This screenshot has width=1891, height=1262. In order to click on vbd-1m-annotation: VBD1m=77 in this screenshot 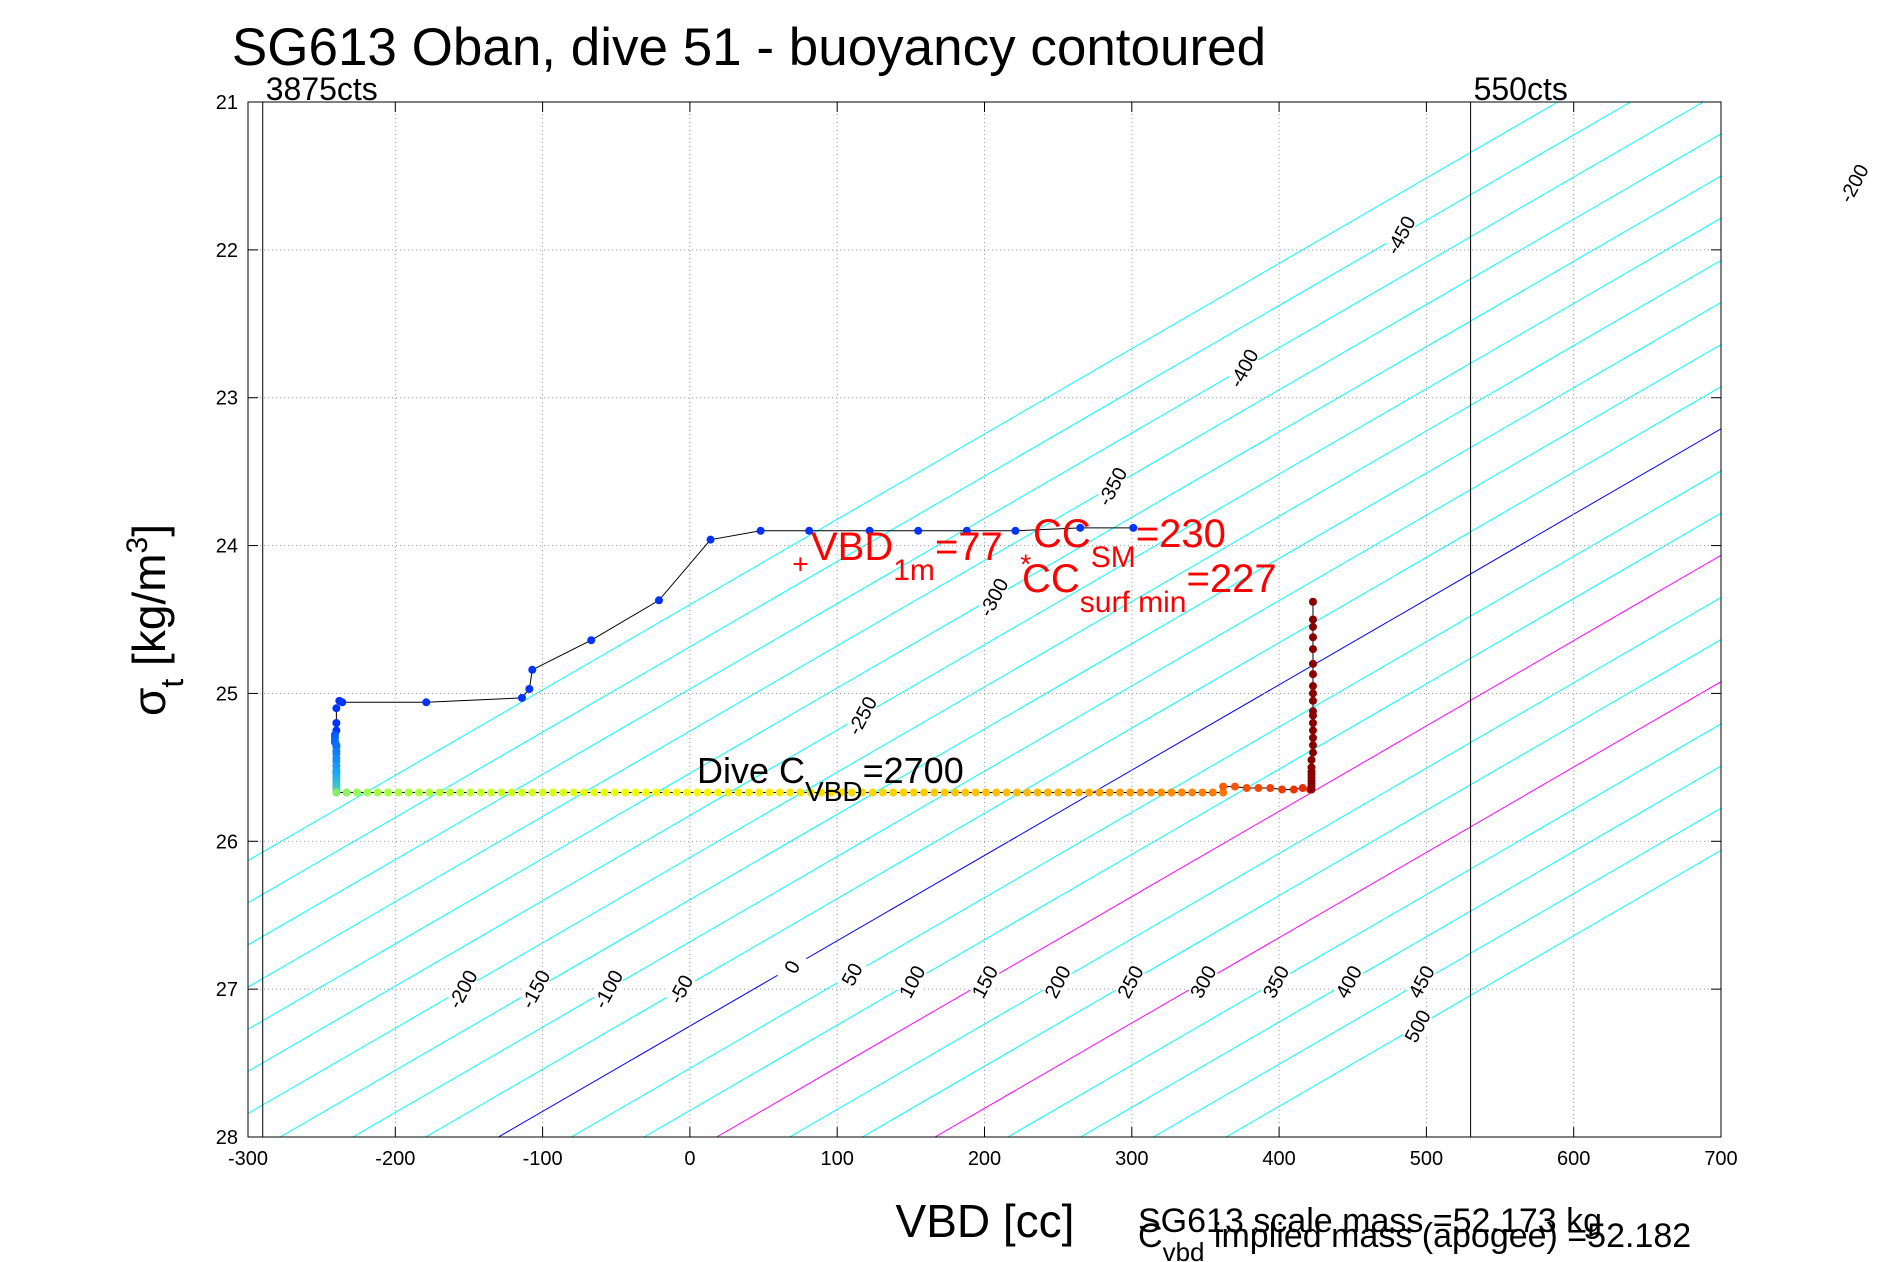, I will do `click(907, 556)`.